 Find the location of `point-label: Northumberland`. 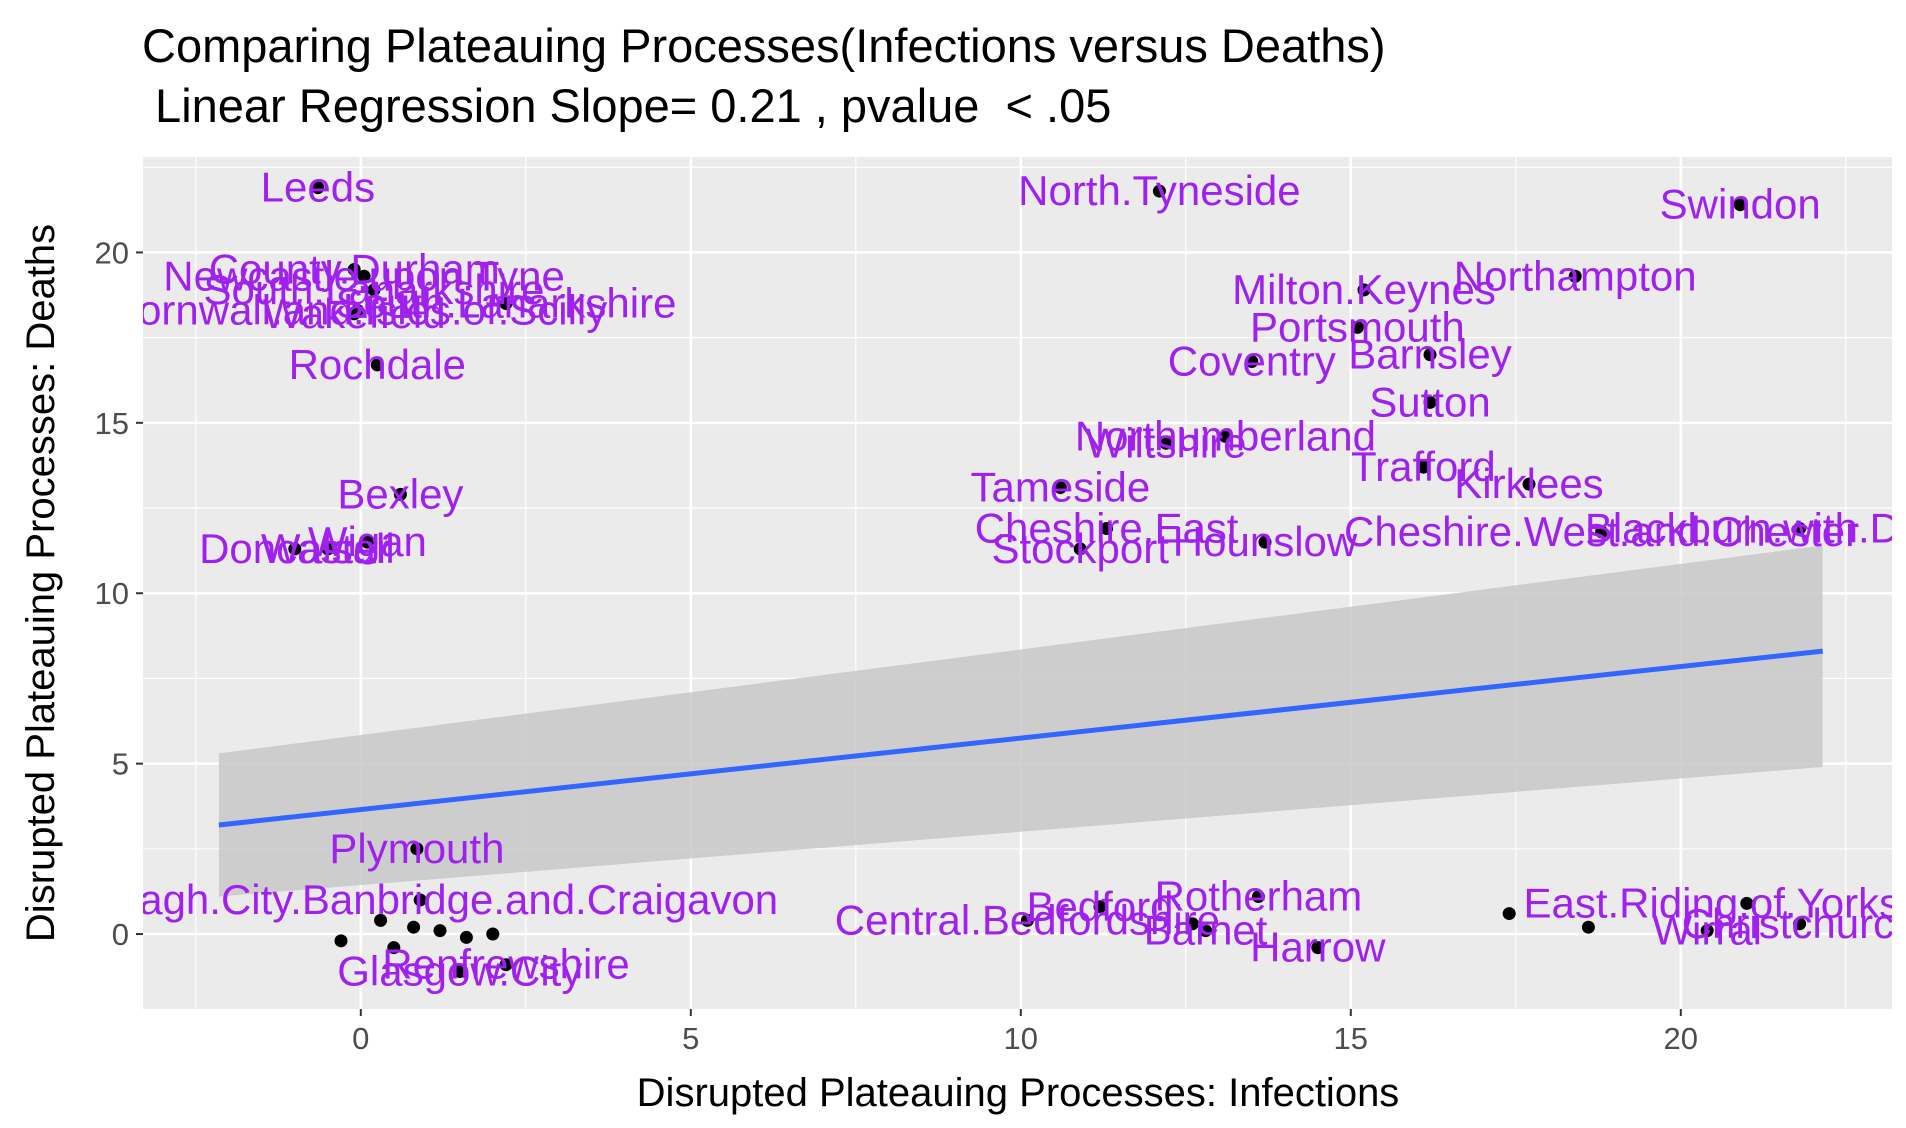

point-label: Northumberland is located at coordinates (1225, 435).